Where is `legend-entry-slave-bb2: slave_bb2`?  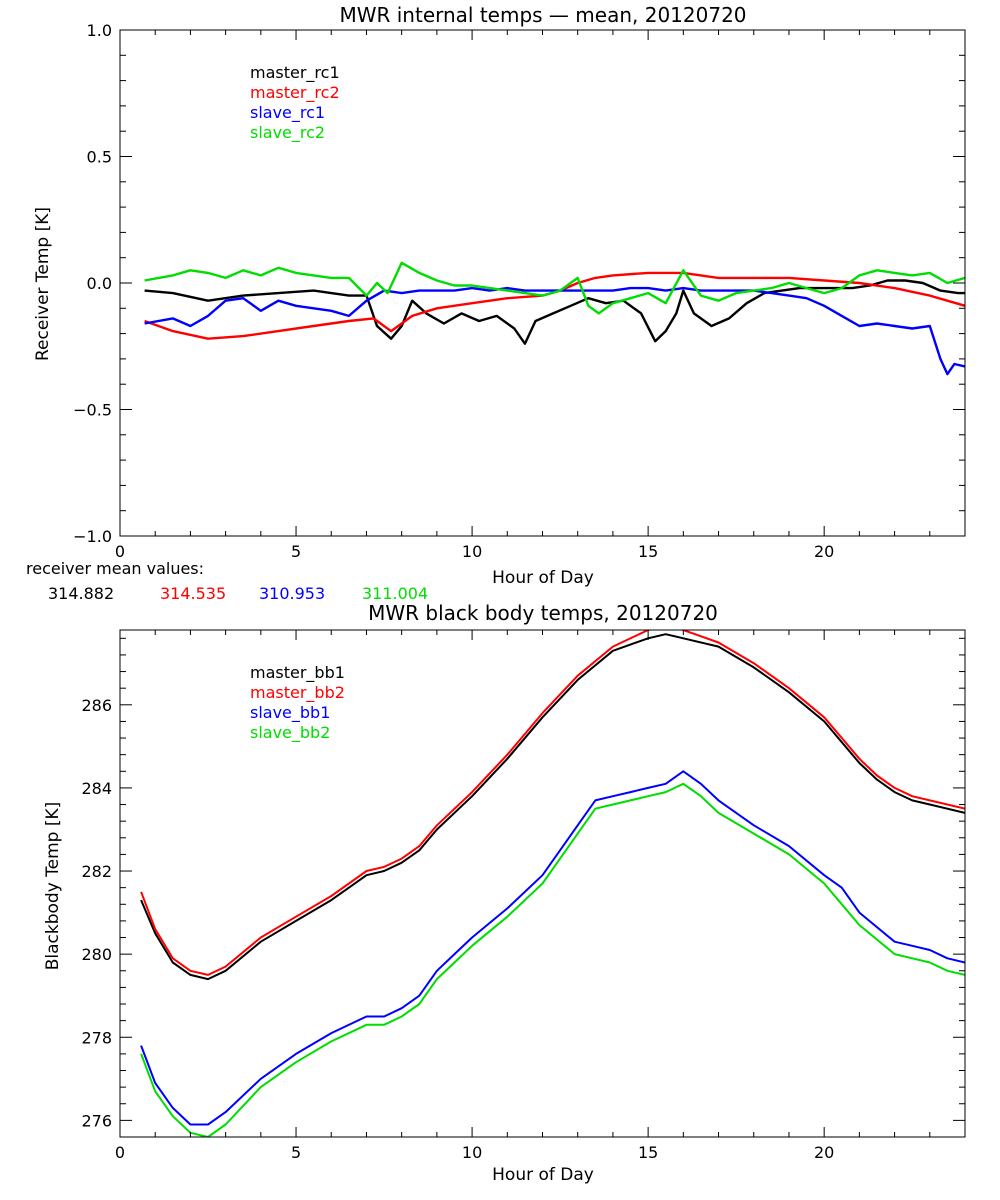
legend-entry-slave-bb2: slave_bb2 is located at coordinates (290, 733).